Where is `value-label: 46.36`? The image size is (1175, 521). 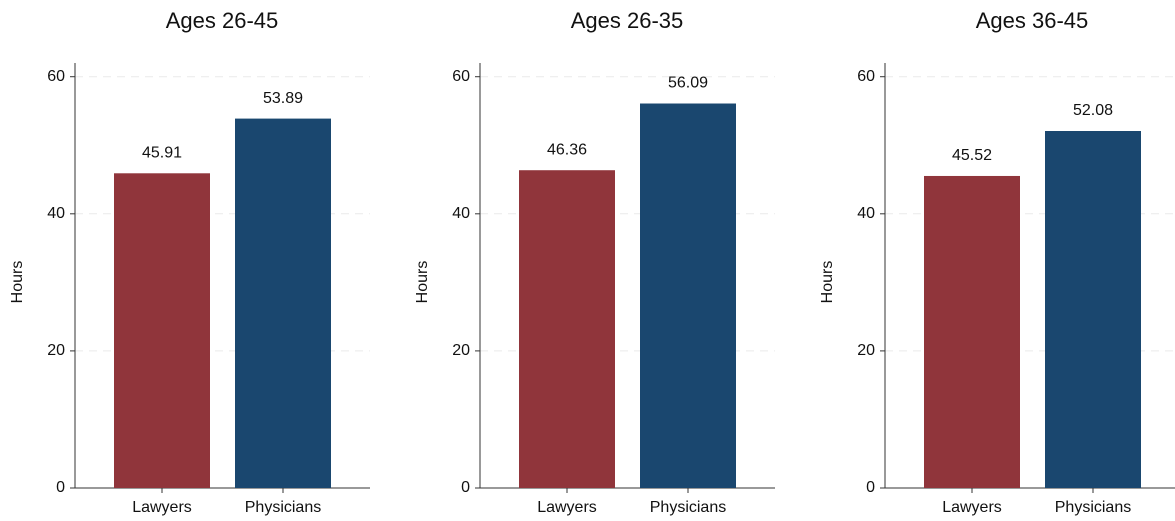 value-label: 46.36 is located at coordinates (567, 149).